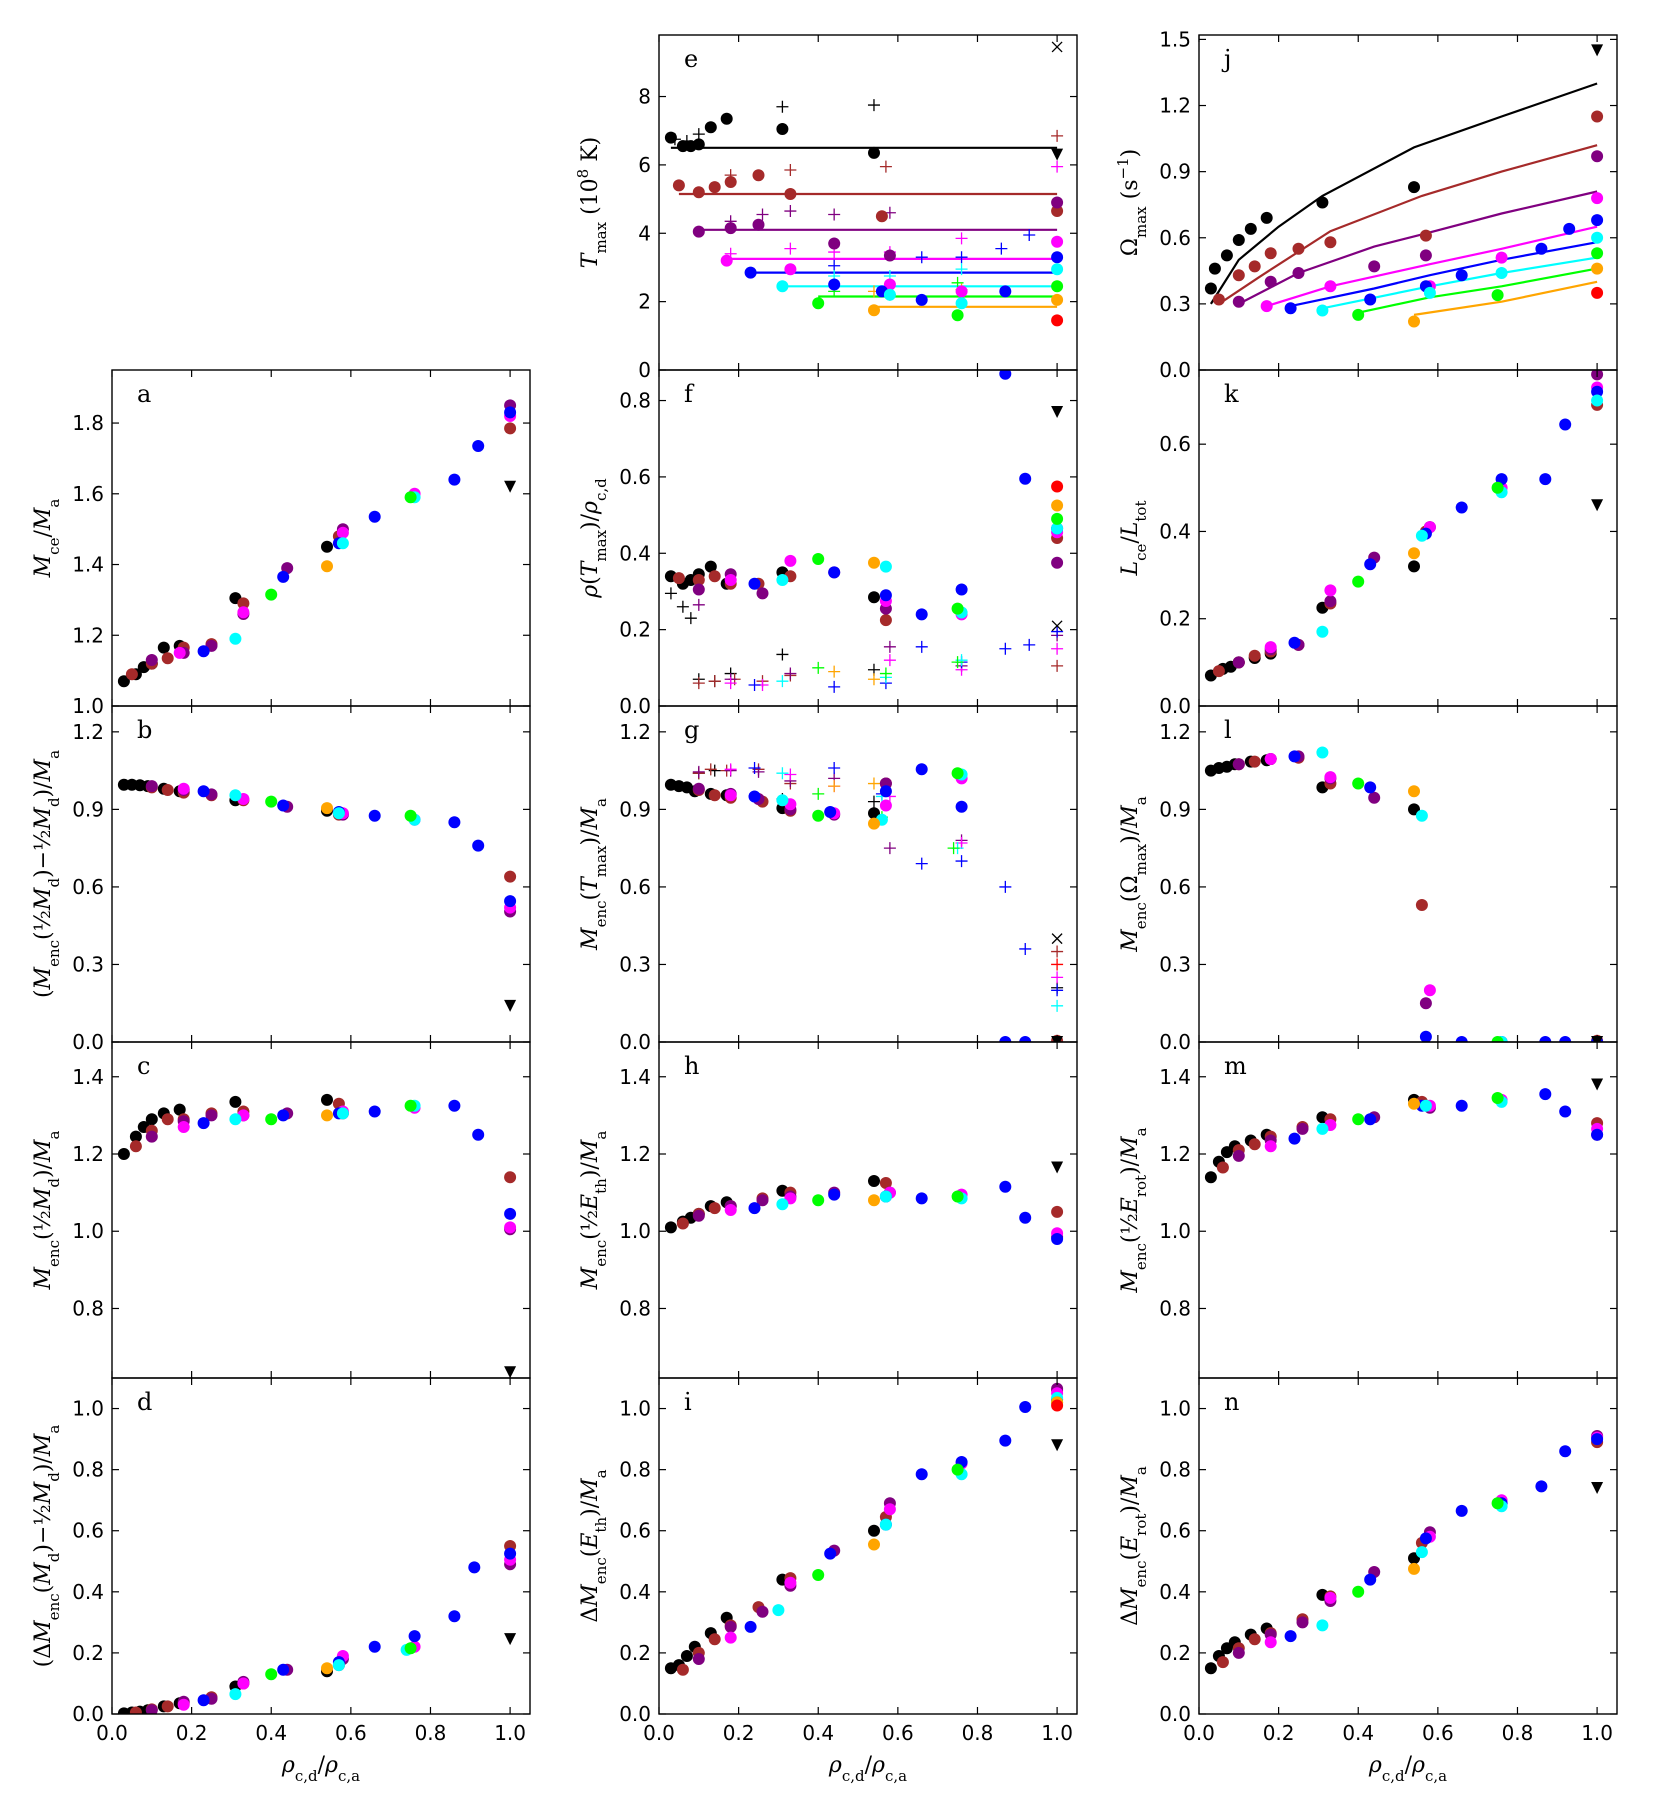  Describe the element at coordinates (47, 874) in the screenshot. I see `y-axis-label: (Menc(½Md)−½Md)/Ma` at that location.